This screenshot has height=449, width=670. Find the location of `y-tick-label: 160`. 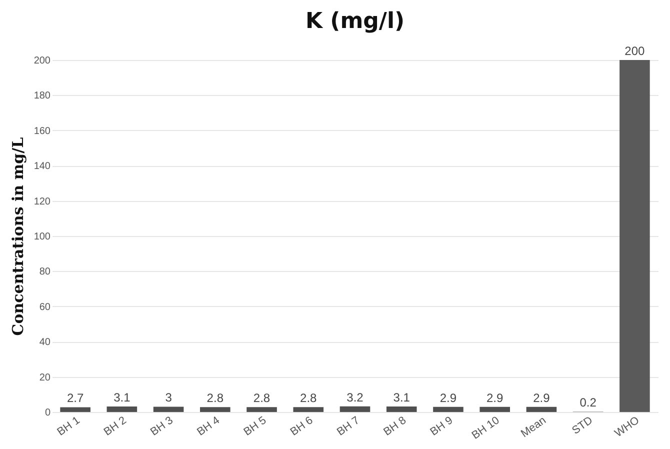

y-tick-label: 160 is located at coordinates (42, 131).